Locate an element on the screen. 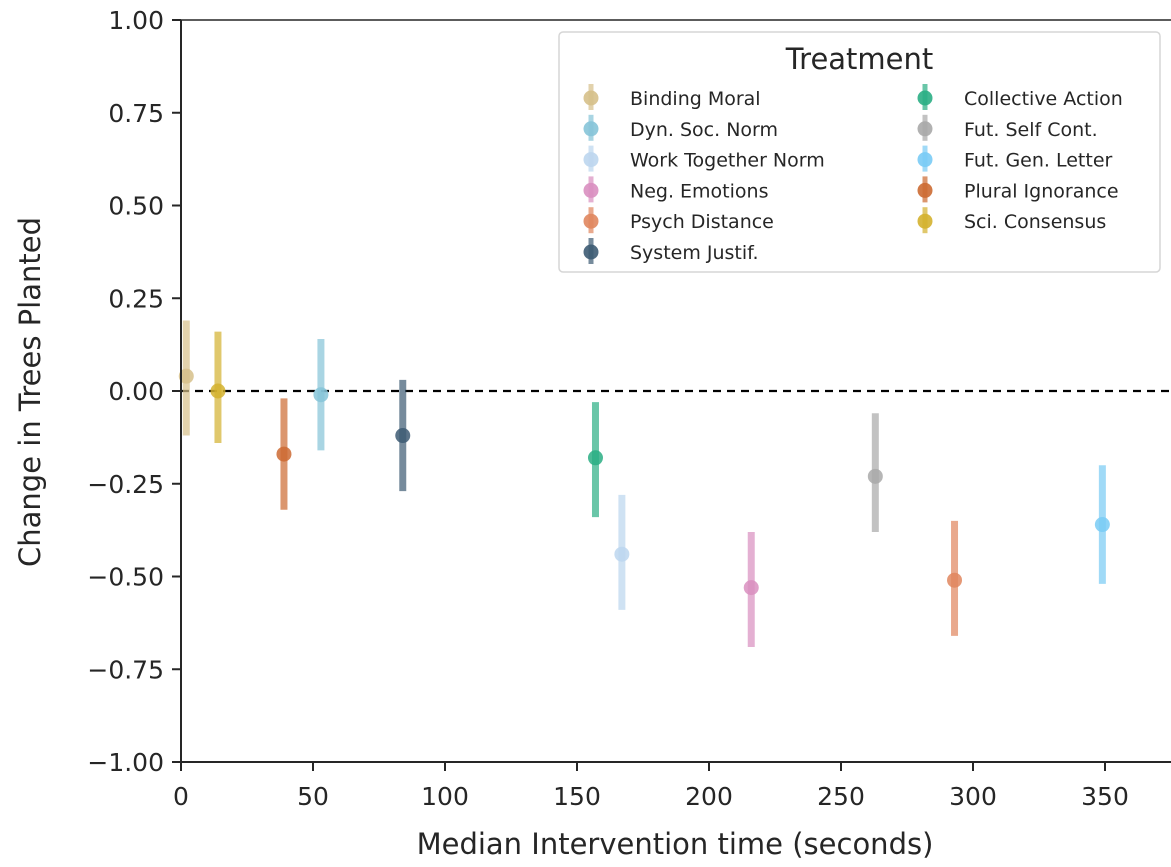 The width and height of the screenshot is (1171, 867). x-axis-label: Median Intervention time (seconds) is located at coordinates (675, 844).